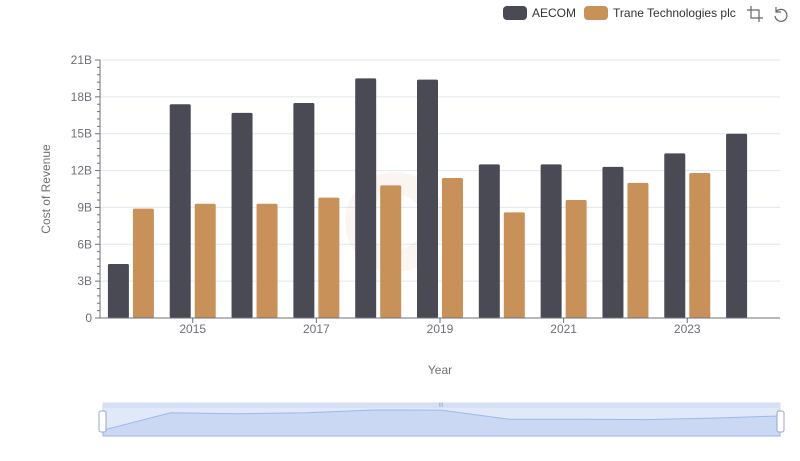  What do you see at coordinates (329, 257) in the screenshot?
I see `bar-trane-2017` at bounding box center [329, 257].